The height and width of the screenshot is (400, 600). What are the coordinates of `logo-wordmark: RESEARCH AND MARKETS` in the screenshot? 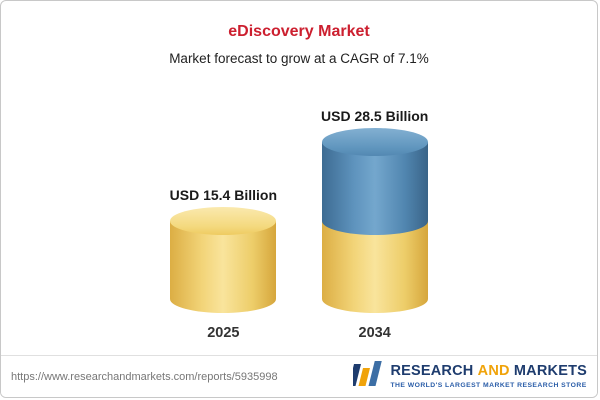 It's located at (488, 370).